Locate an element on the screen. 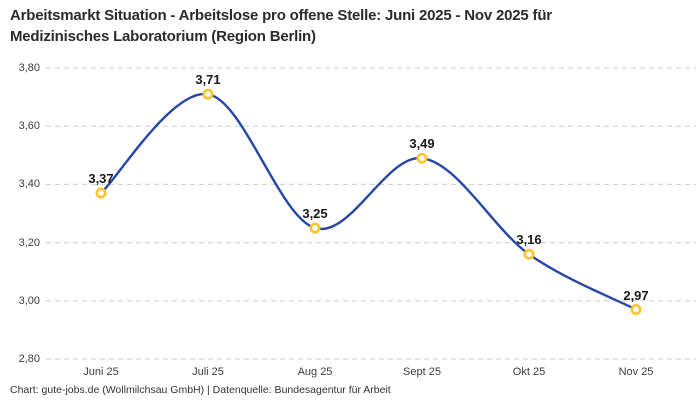 The image size is (700, 400). x-axis-tick-label: Juli 25 is located at coordinates (208, 372).